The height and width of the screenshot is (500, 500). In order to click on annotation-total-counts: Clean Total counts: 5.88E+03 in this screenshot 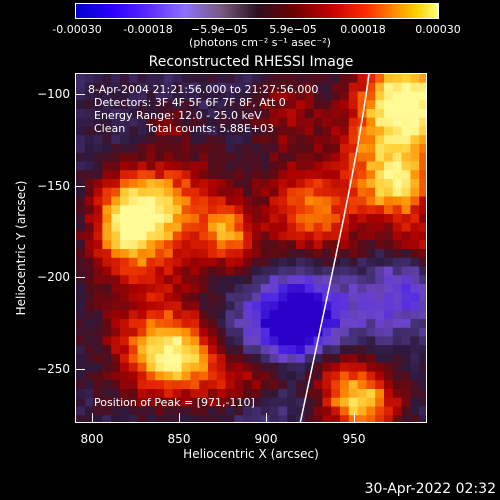, I will do `click(184, 128)`.